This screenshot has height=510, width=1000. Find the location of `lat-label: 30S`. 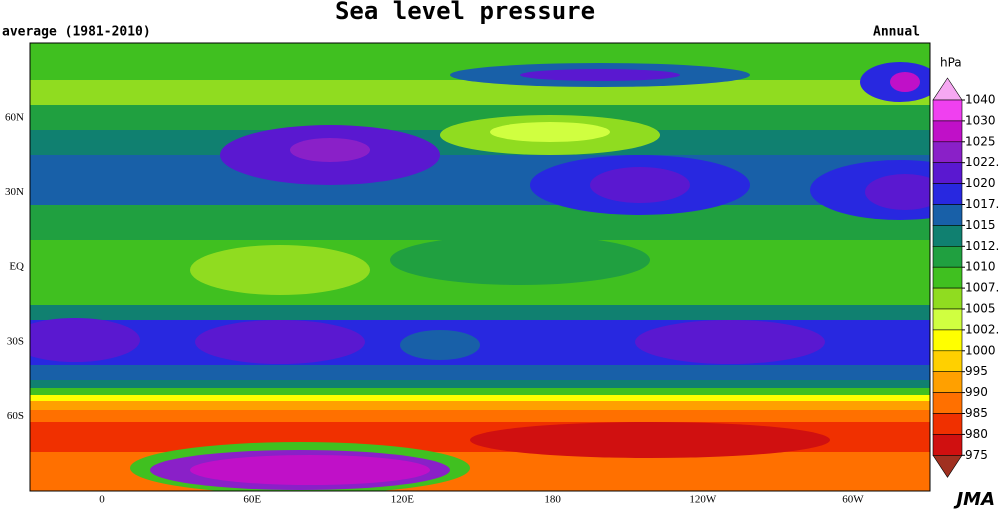

lat-label: 30S is located at coordinates (15, 341).